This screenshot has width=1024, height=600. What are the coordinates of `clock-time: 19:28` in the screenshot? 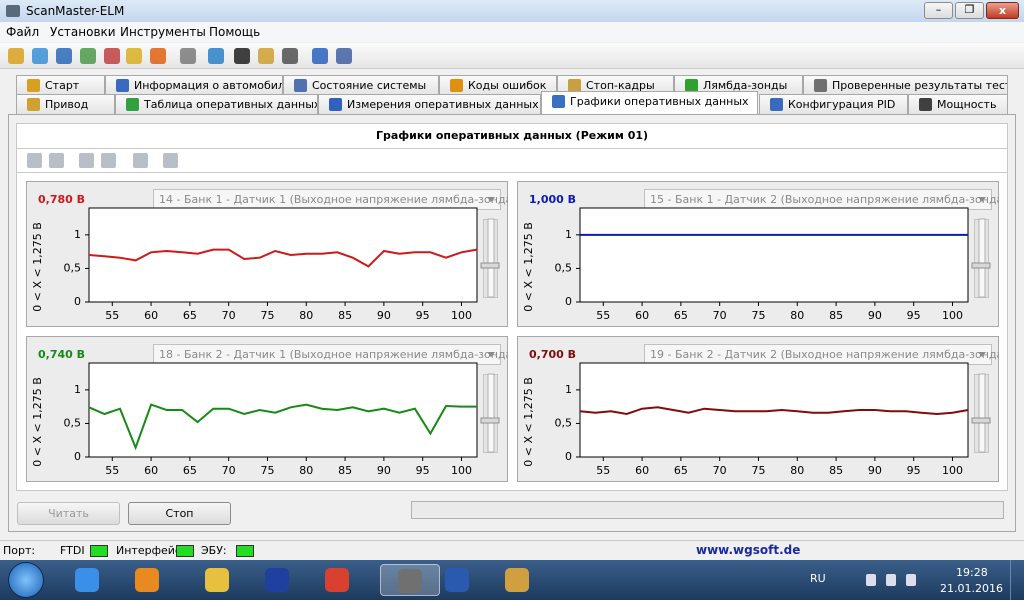 It's located at (972, 572).